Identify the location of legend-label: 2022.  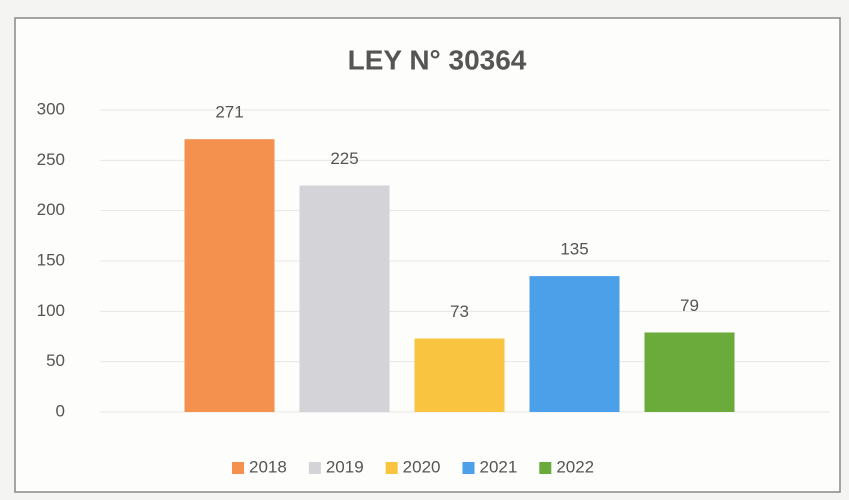
(575, 466).